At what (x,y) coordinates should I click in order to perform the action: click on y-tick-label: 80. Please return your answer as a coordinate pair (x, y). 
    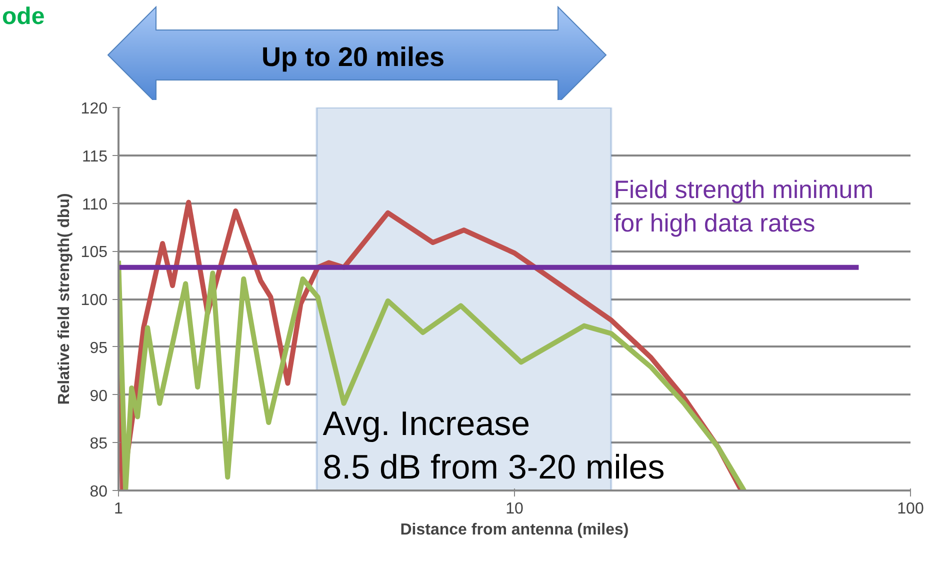
    Looking at the image, I should click on (99, 492).